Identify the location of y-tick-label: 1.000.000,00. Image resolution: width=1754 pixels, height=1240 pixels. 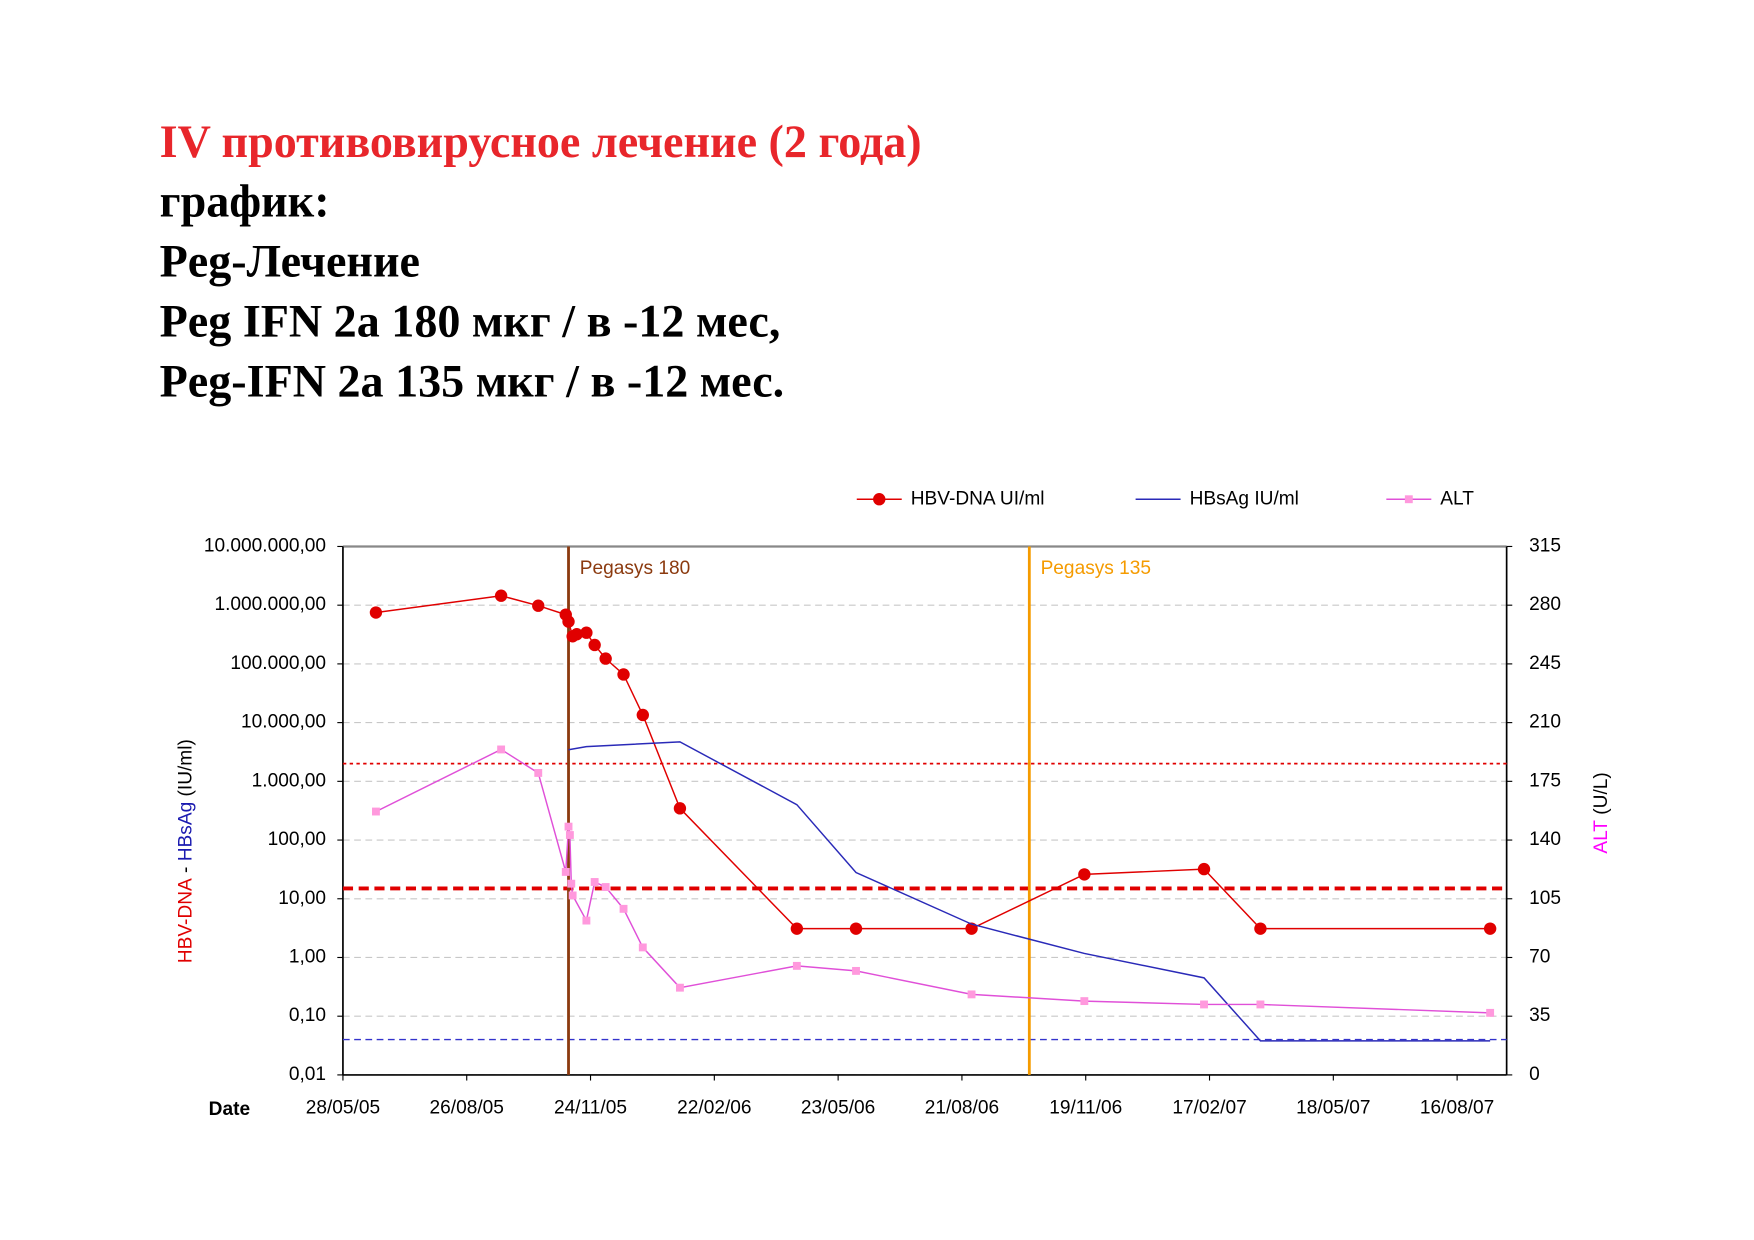
(270, 604).